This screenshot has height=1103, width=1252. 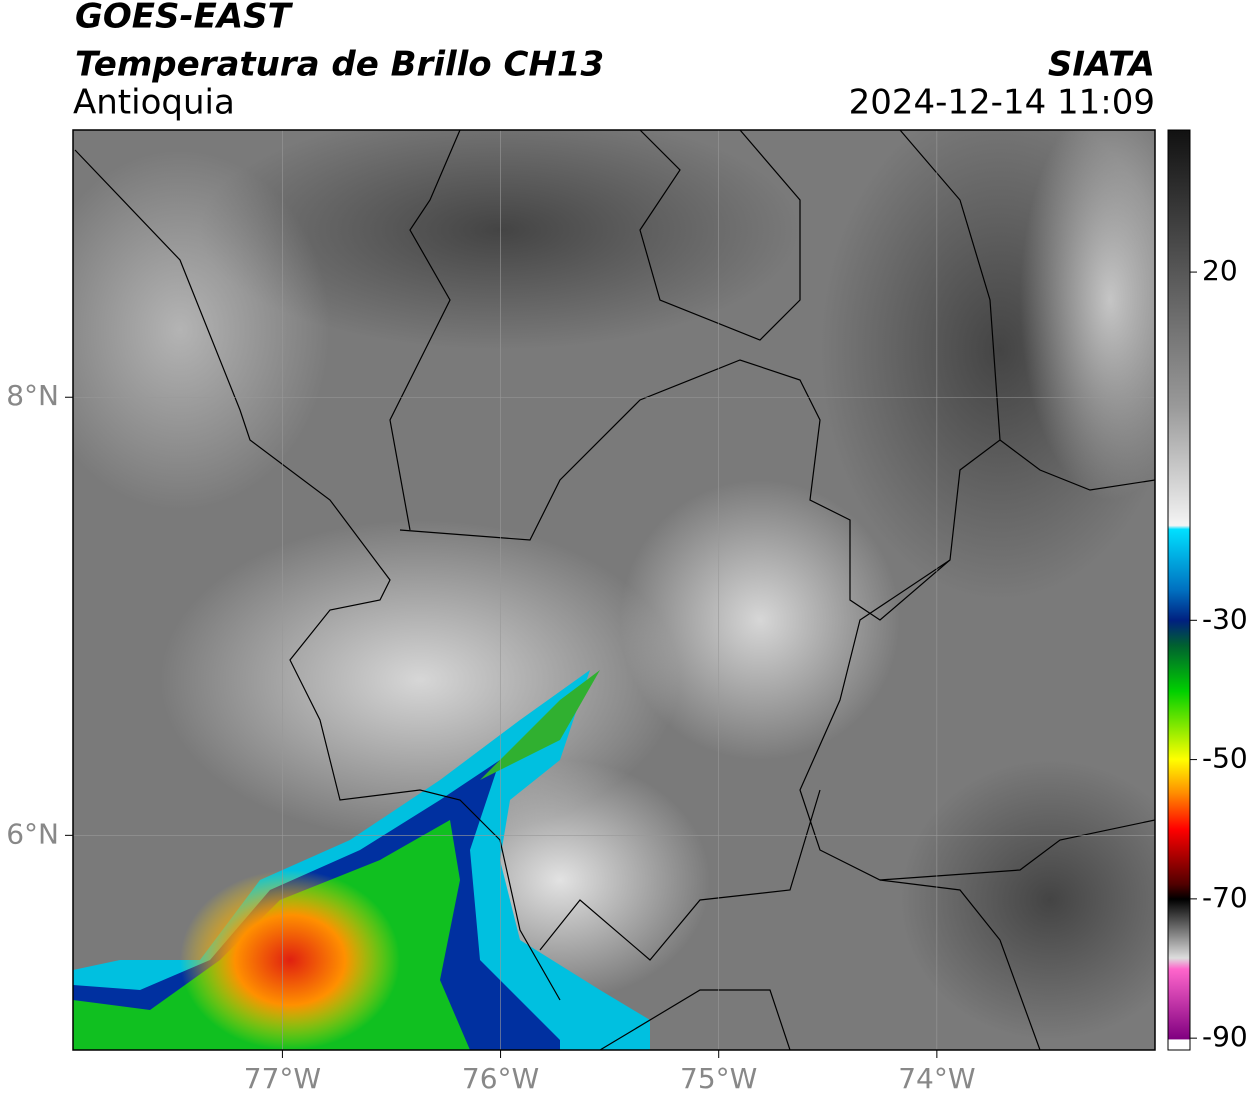 What do you see at coordinates (500, 1078) in the screenshot?
I see `x-tick-label: 76°W` at bounding box center [500, 1078].